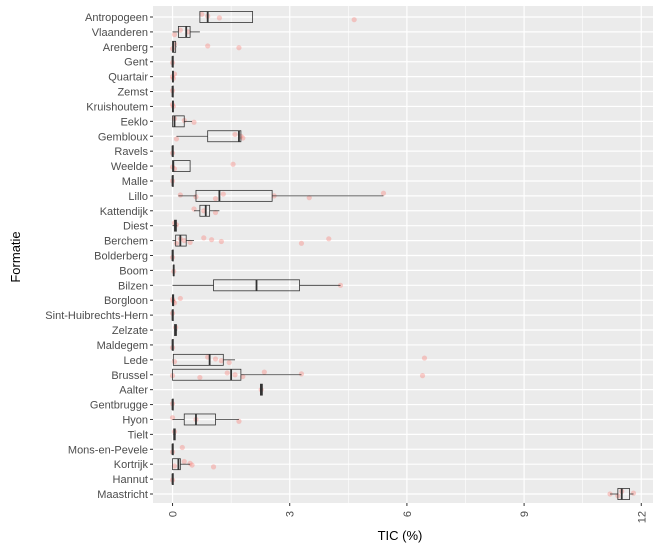 This screenshot has width=662, height=549. Describe the element at coordinates (291, 514) in the screenshot. I see `x-tick-label: 3` at that location.